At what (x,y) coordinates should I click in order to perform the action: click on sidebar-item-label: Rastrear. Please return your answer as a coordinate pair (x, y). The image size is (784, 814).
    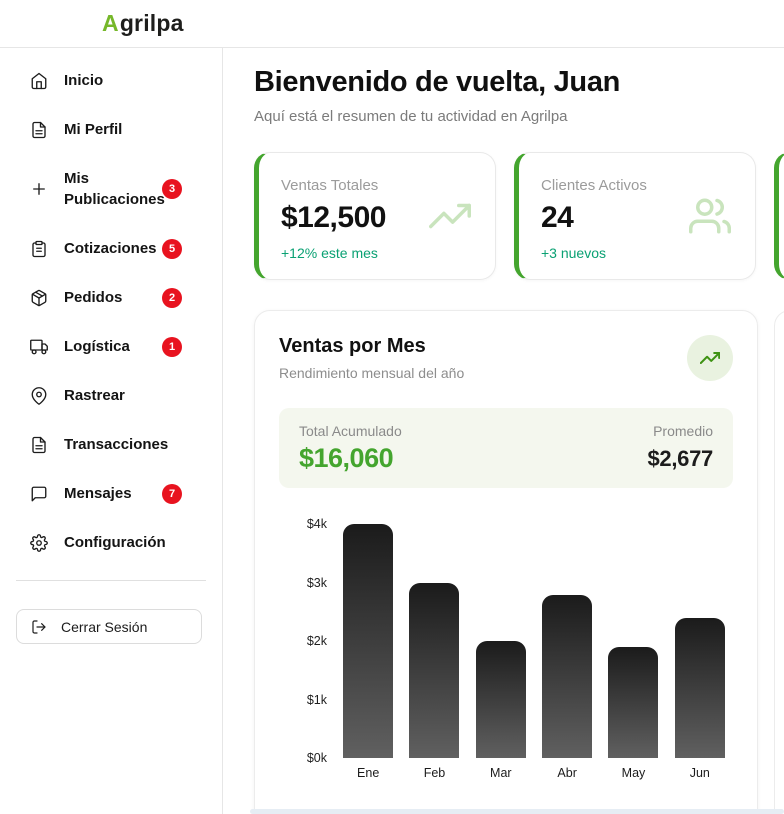
    Looking at the image, I should click on (94, 395).